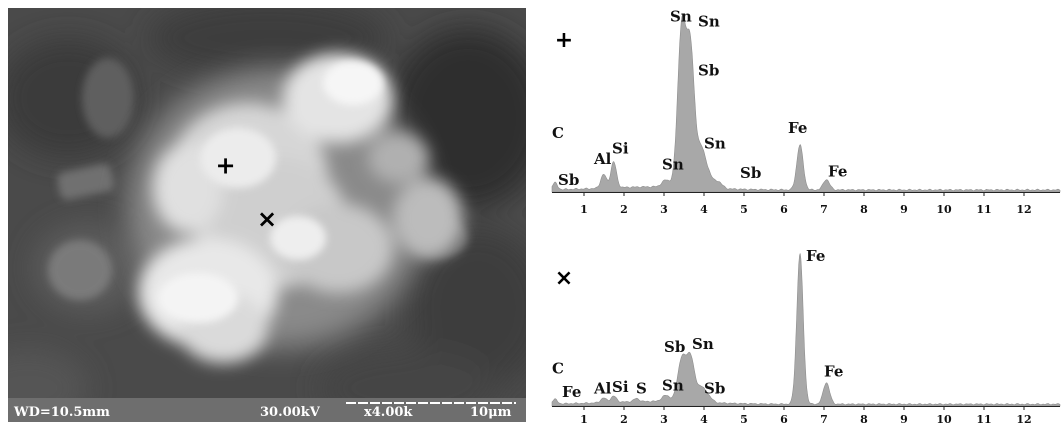 The image size is (1064, 426). What do you see at coordinates (564, 40) in the screenshot?
I see `spectrum-marker-1: +` at bounding box center [564, 40].